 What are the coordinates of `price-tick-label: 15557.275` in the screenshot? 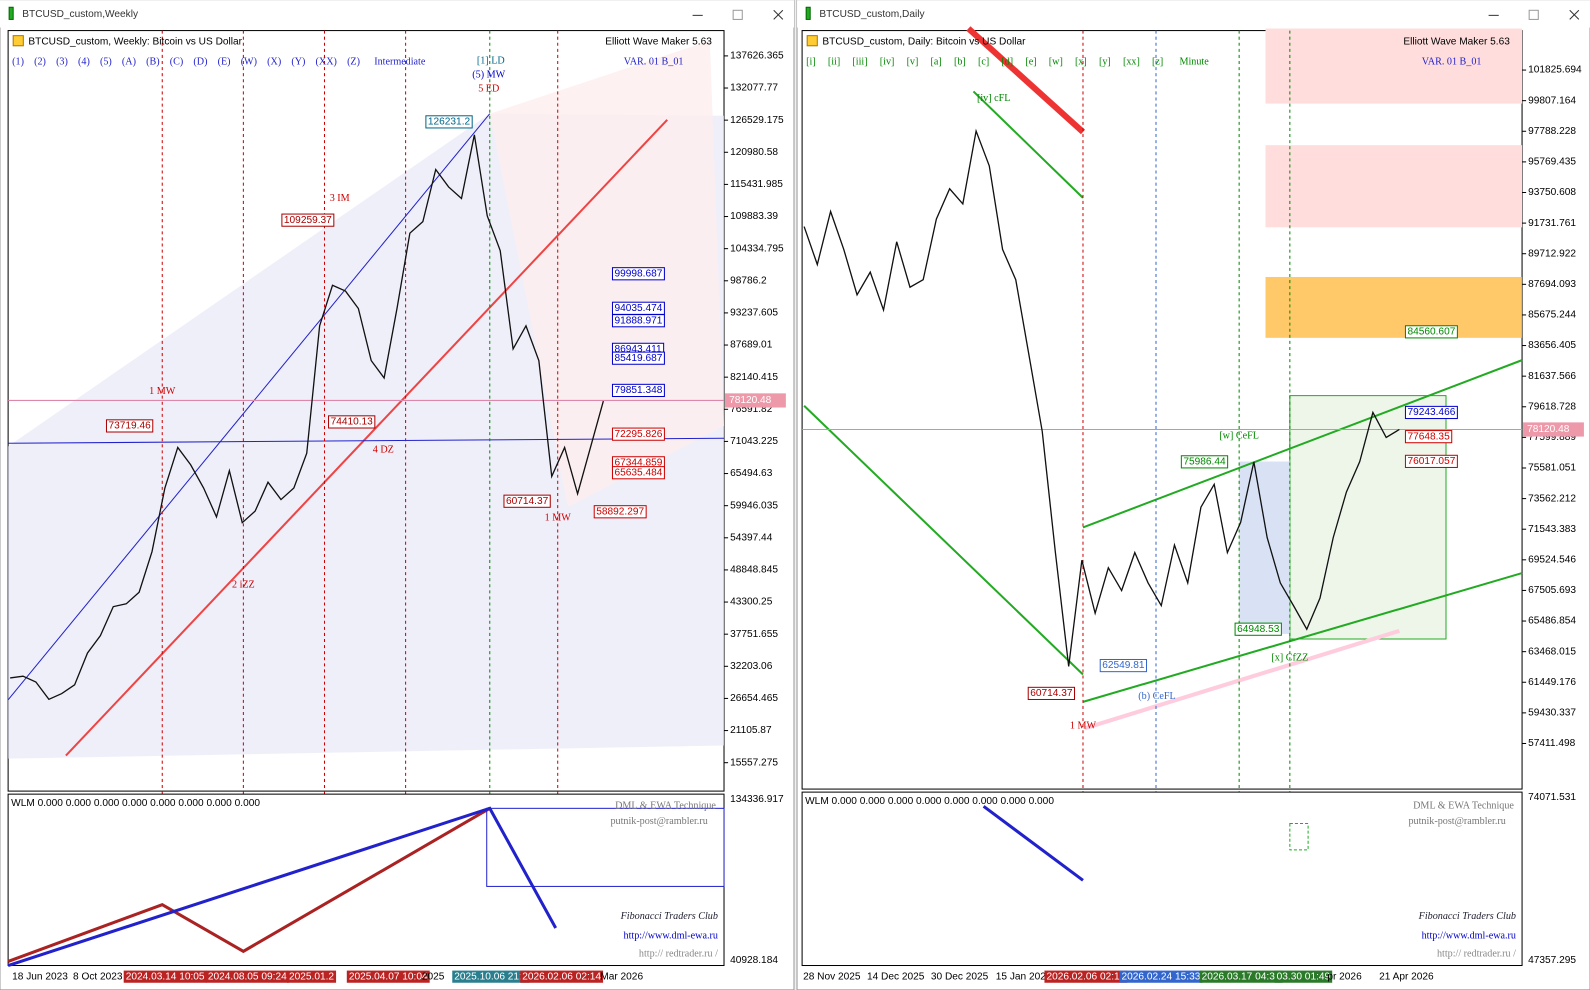 It's located at (754, 762).